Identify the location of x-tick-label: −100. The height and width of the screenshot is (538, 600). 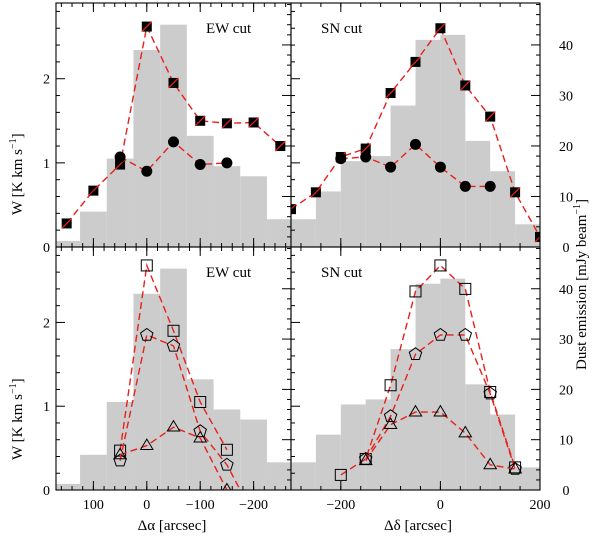
(200, 505).